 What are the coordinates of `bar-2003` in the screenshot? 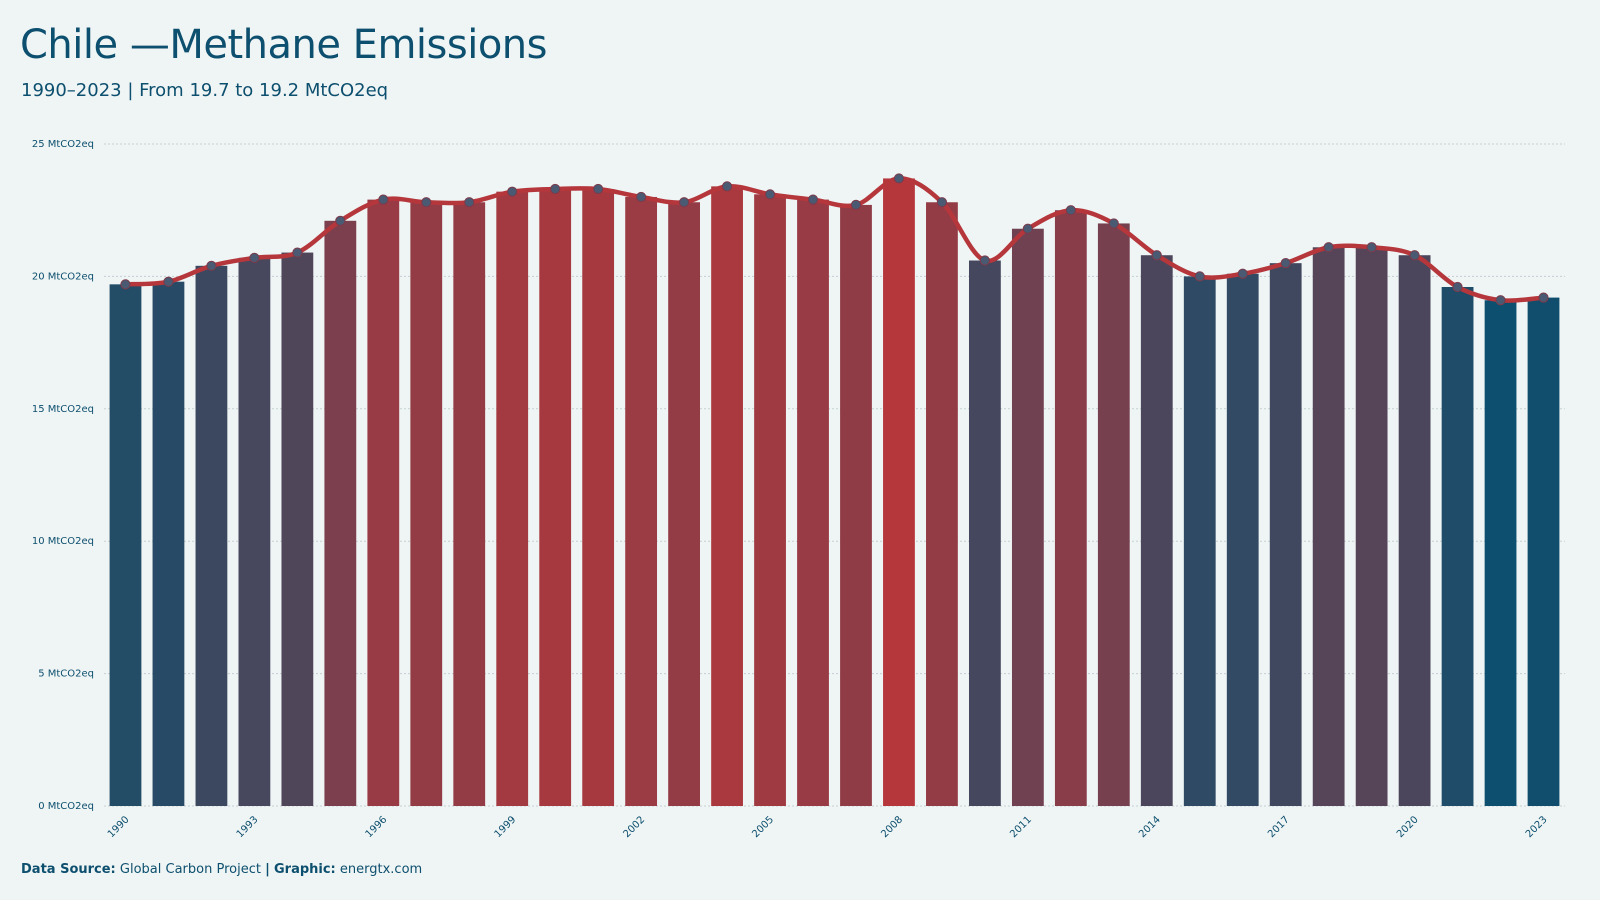 It's located at (684, 504).